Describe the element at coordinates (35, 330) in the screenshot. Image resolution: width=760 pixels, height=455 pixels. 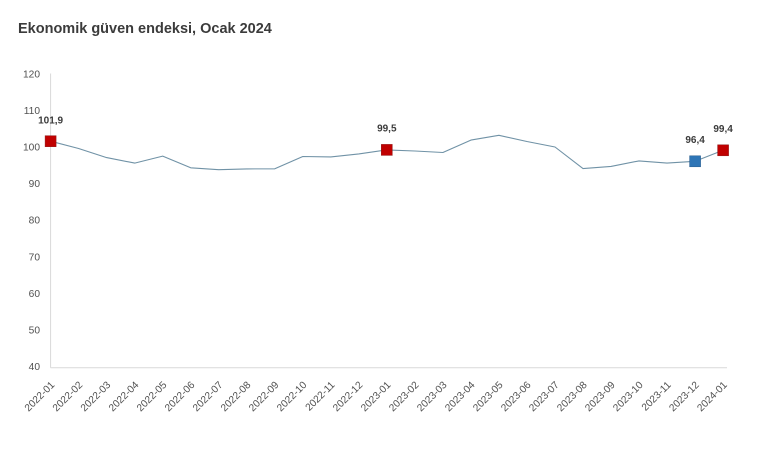
I see `svg-text: 50` at that location.